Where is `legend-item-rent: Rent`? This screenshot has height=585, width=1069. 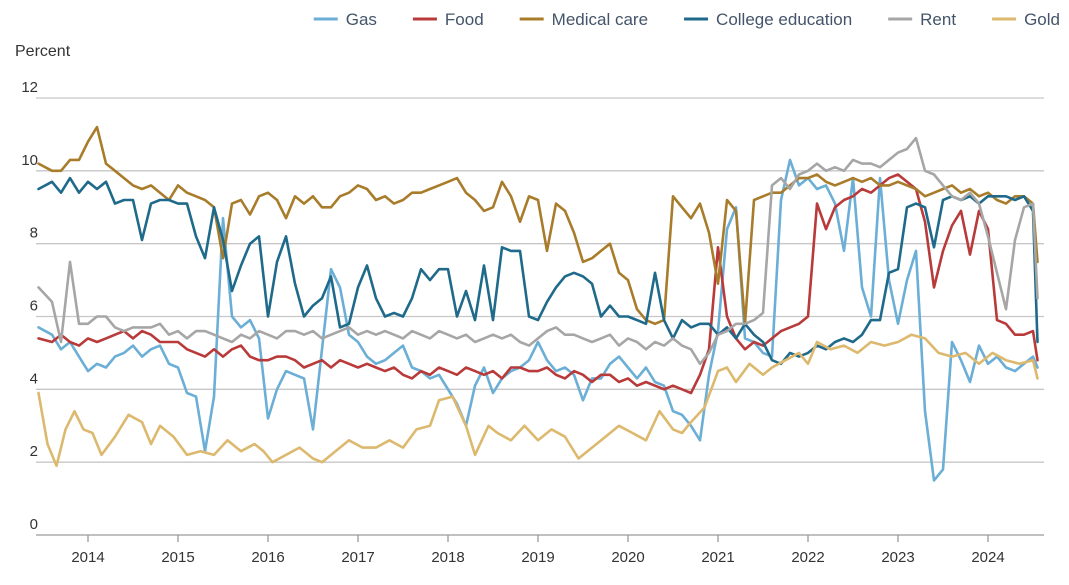 legend-item-rent: Rent is located at coordinates (922, 19).